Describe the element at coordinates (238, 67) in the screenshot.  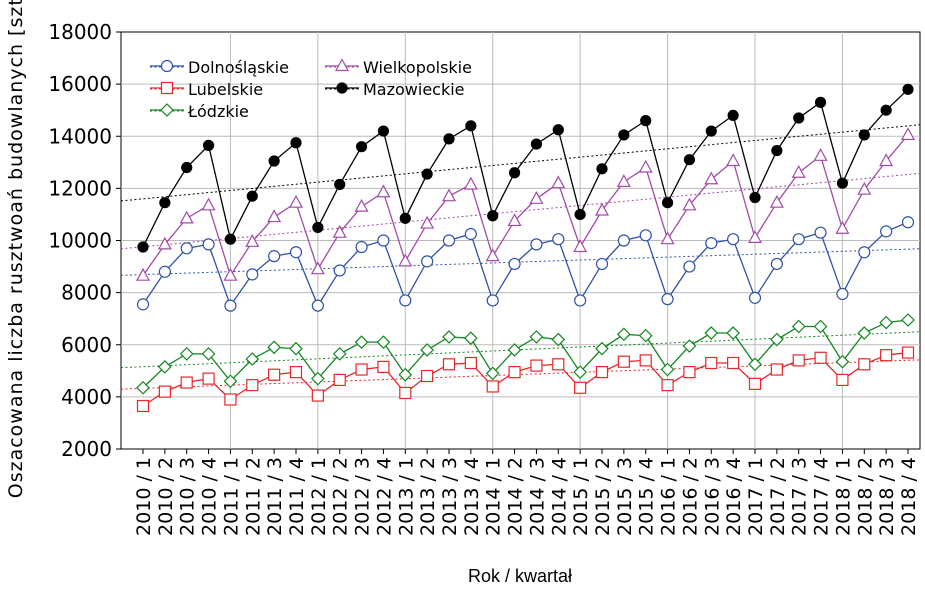
I see `legend-label: Dolnośląskie` at that location.